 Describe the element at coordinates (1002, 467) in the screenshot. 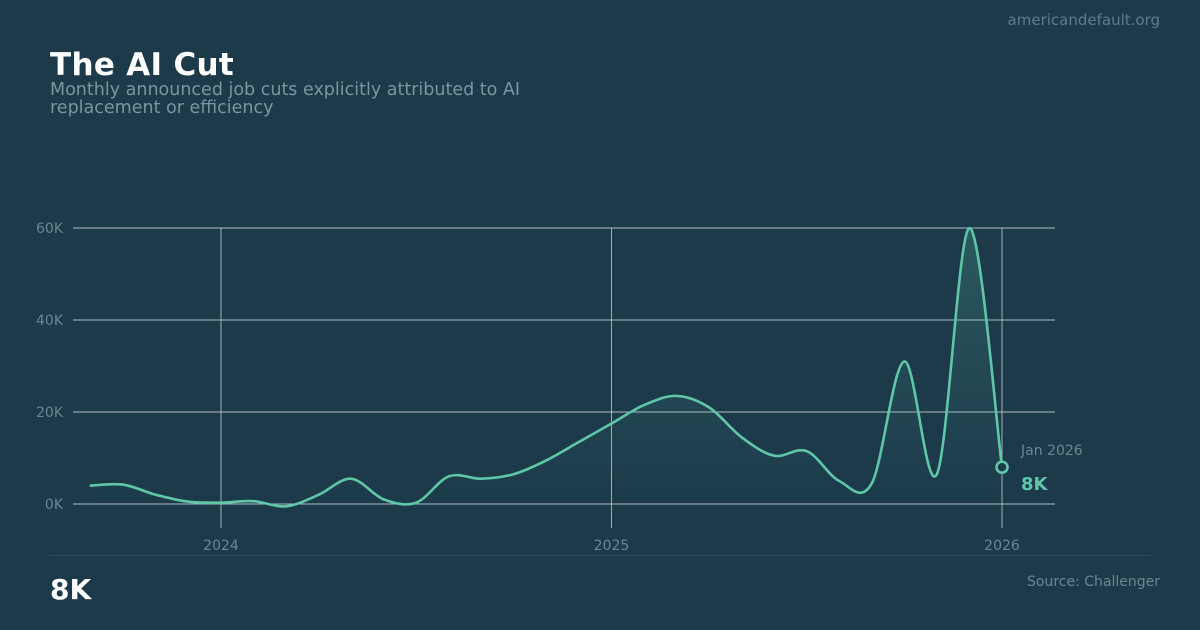

I see `latest-point-marker` at that location.